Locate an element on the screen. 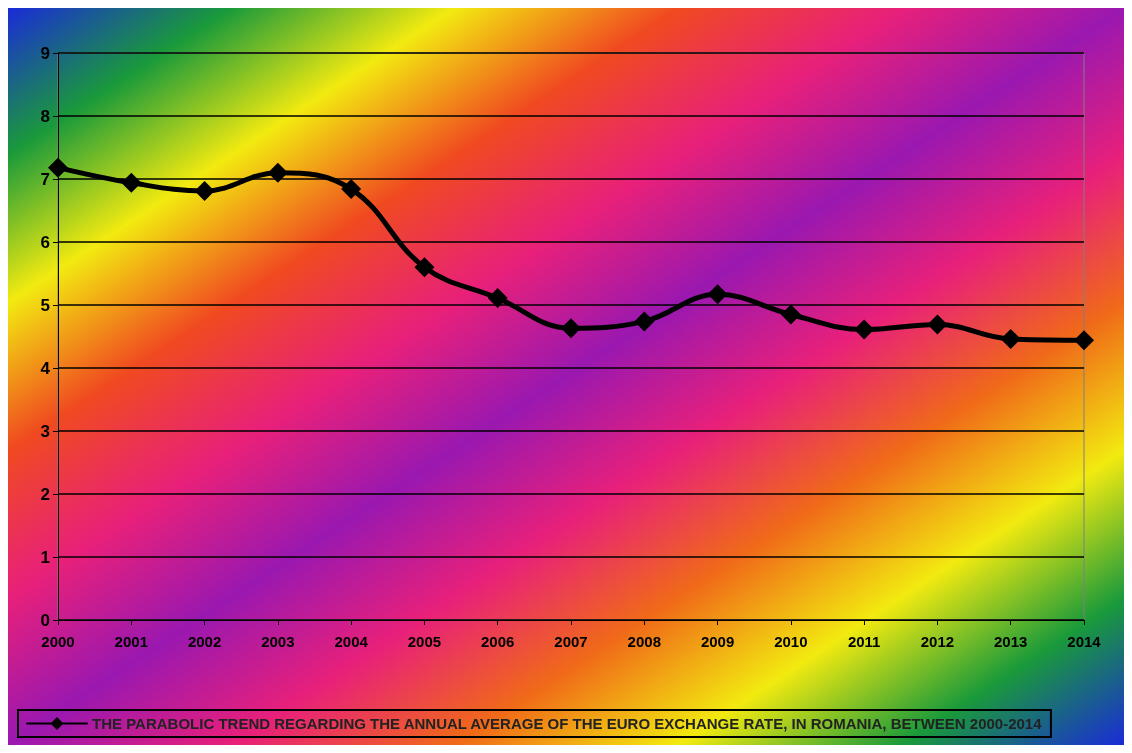  x-tick-label: 2013 is located at coordinates (1011, 641).